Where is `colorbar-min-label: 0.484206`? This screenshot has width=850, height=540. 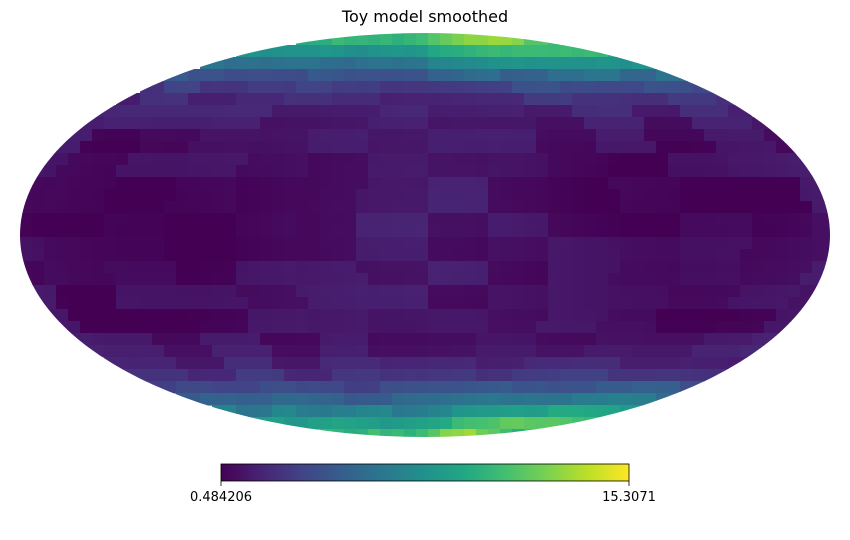 colorbar-min-label: 0.484206 is located at coordinates (221, 497).